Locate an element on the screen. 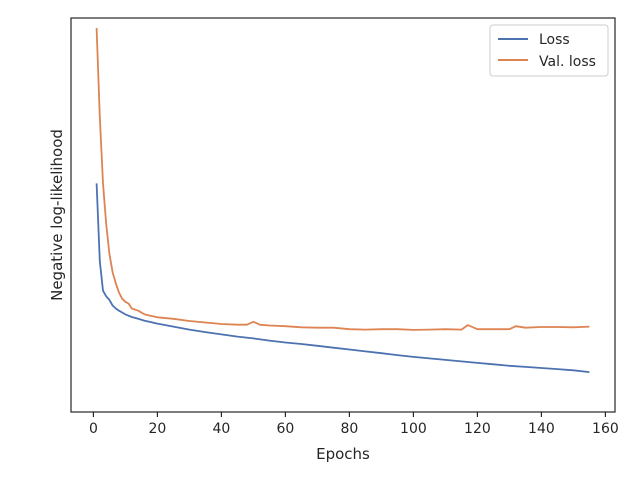  x-tick-label: 160 is located at coordinates (605, 429).